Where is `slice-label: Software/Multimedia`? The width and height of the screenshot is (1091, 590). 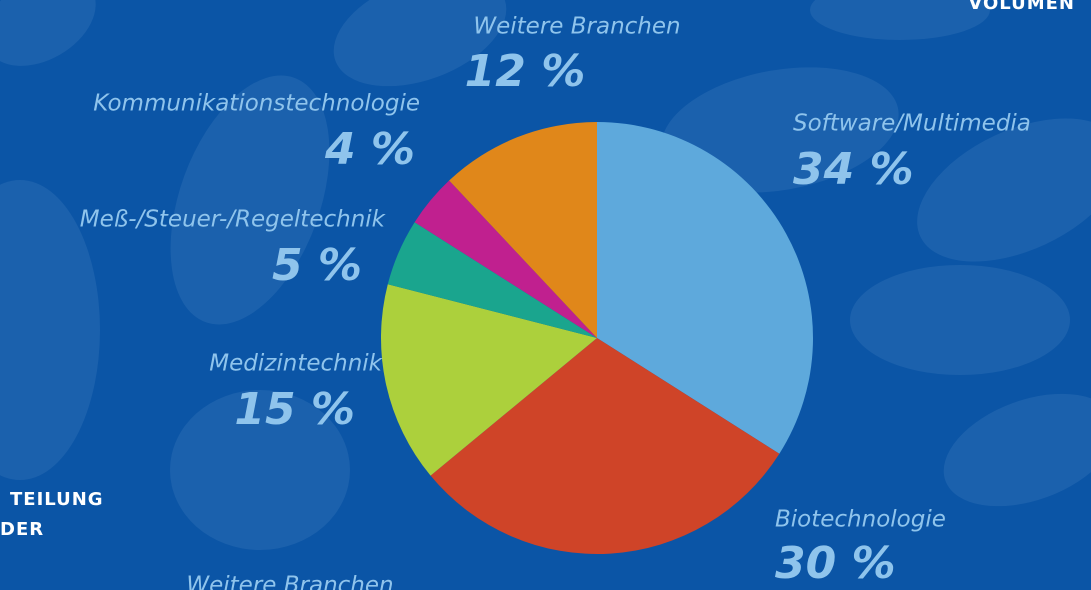
slice-label: Software/Multimedia is located at coordinates (912, 124).